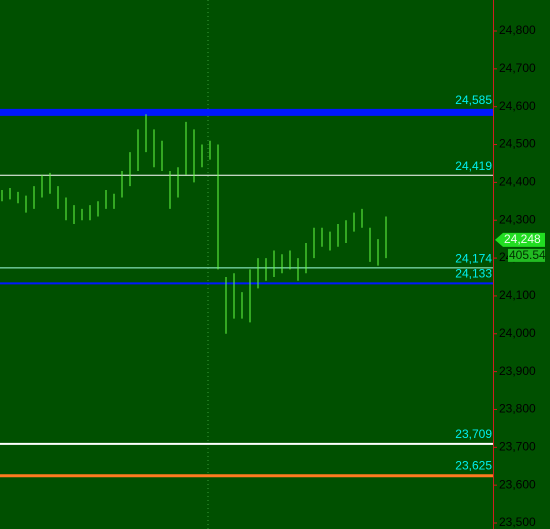 The image size is (550, 529). I want to click on y-tick-label: 23,700, so click(517, 446).